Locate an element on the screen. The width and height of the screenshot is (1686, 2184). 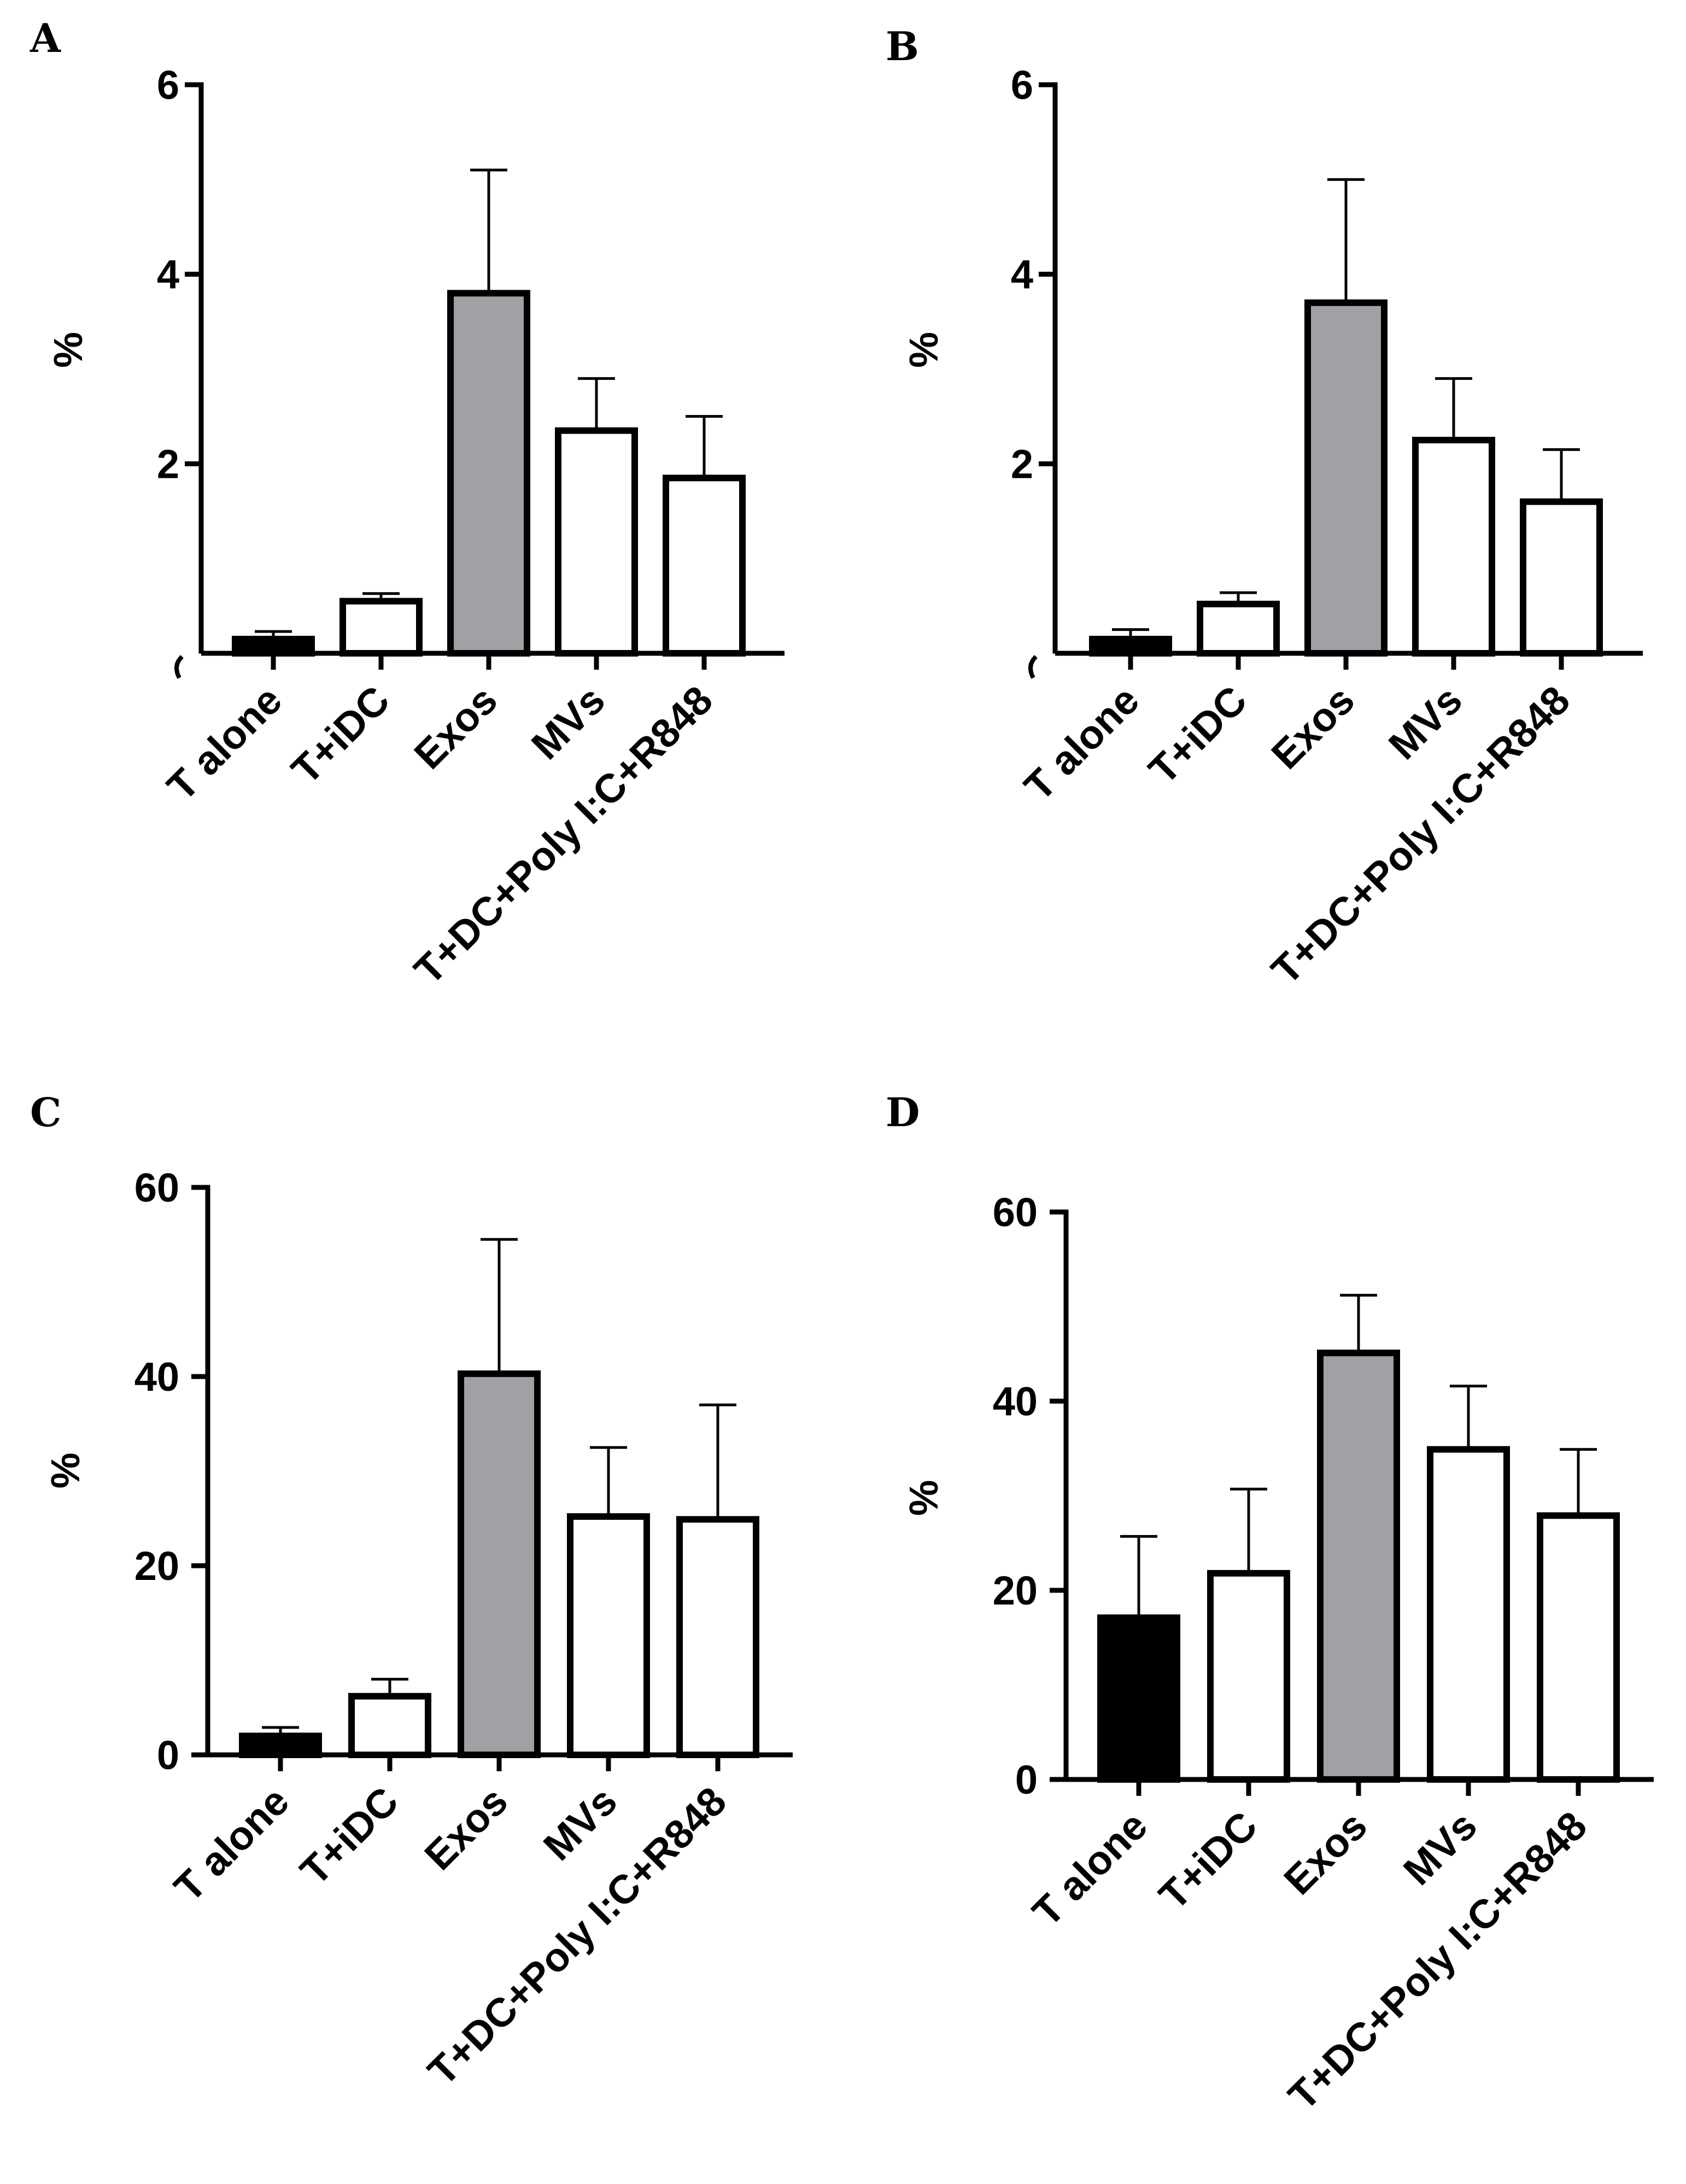
panel-letter: C is located at coordinates (45, 1112).